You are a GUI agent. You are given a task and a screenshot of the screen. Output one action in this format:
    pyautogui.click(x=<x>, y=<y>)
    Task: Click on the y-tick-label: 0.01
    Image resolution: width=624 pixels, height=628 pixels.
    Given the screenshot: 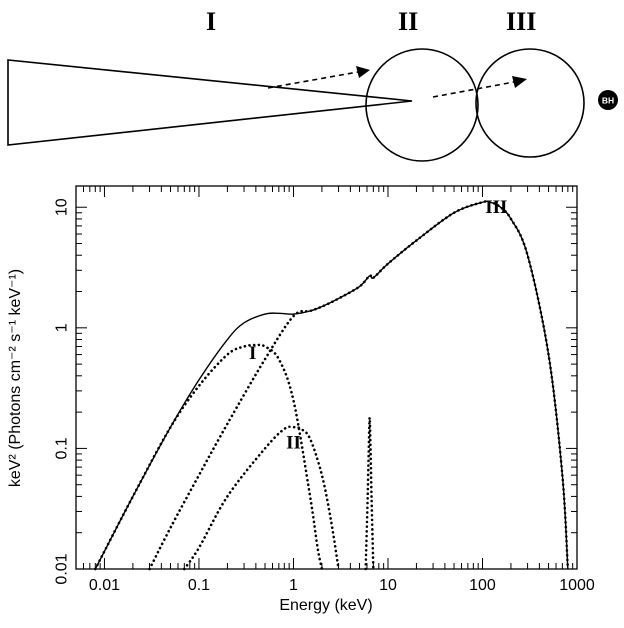 What is the action you would take?
    pyautogui.click(x=62, y=568)
    